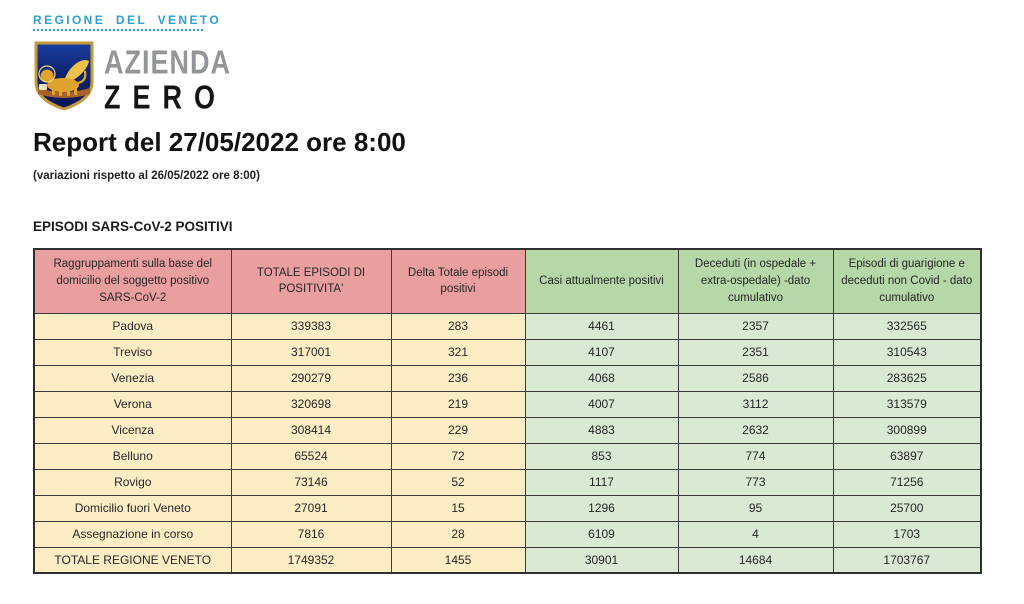  What do you see at coordinates (132, 404) in the screenshot?
I see `row-label: Verona` at bounding box center [132, 404].